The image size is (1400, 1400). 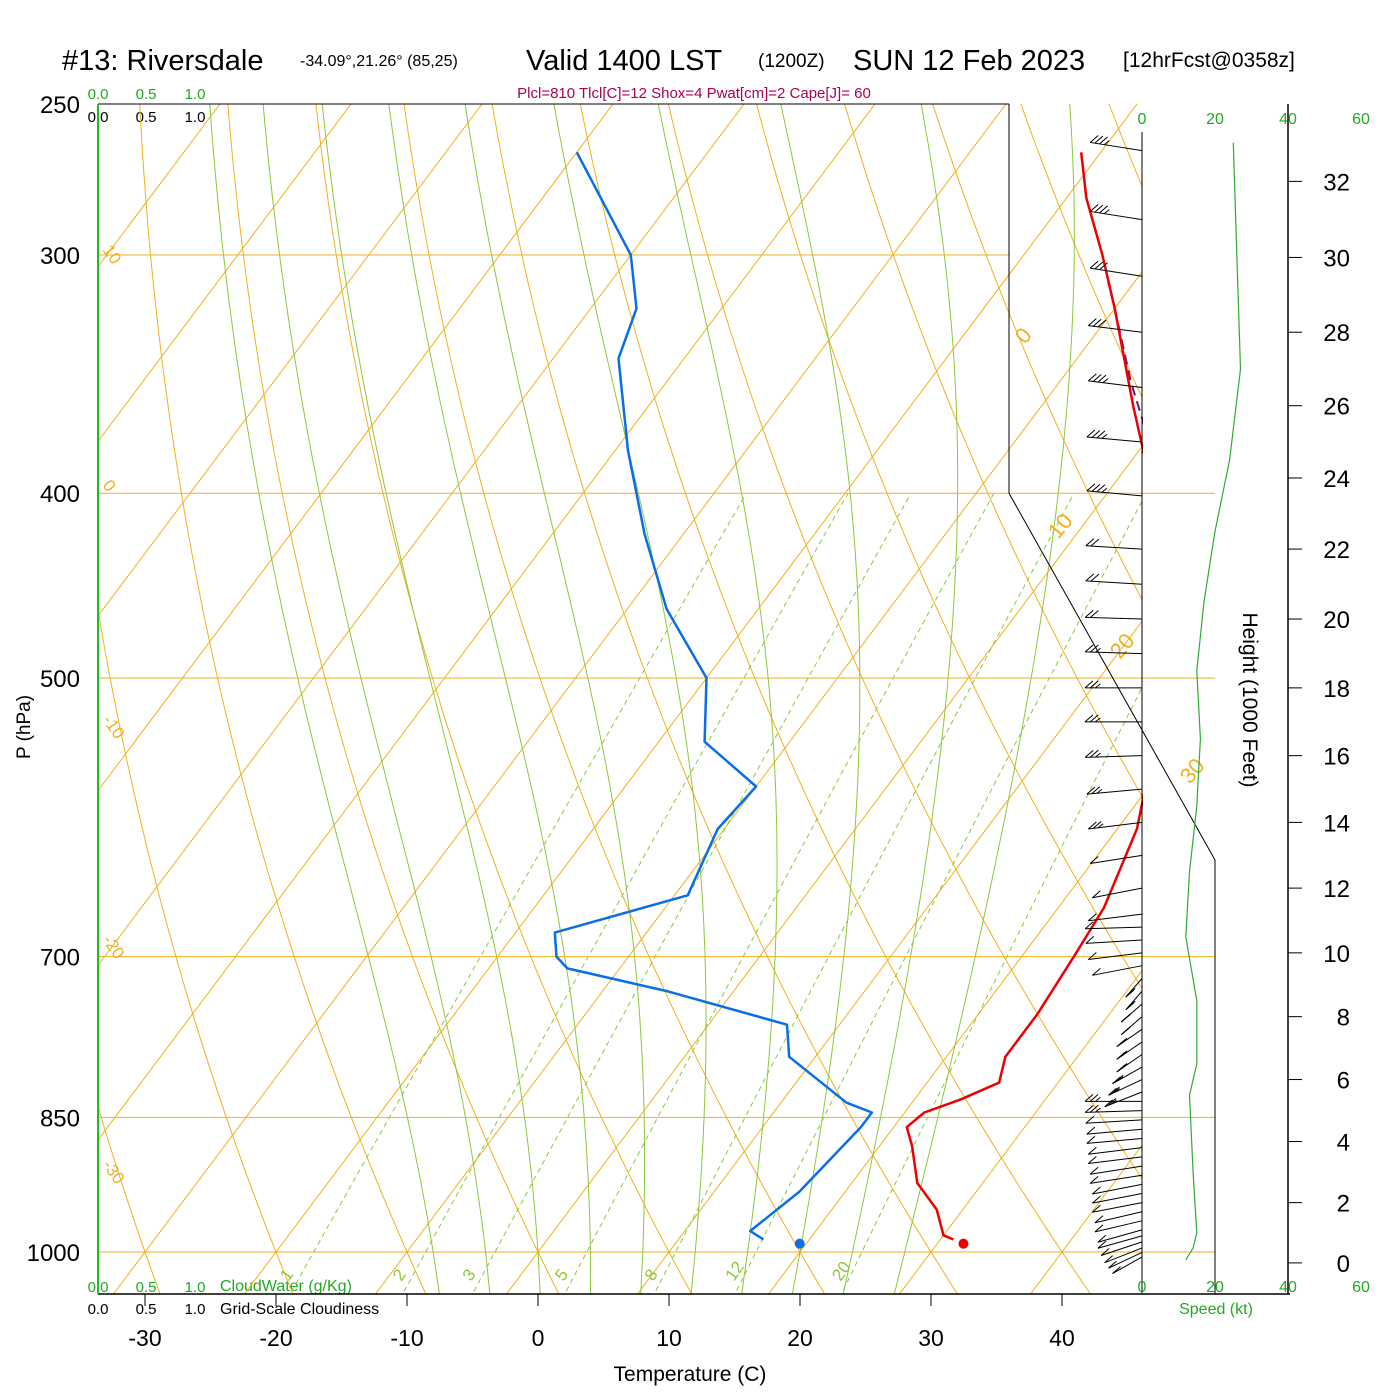 What do you see at coordinates (469, 1275) in the screenshot?
I see `mixing-ratio-label: 3` at bounding box center [469, 1275].